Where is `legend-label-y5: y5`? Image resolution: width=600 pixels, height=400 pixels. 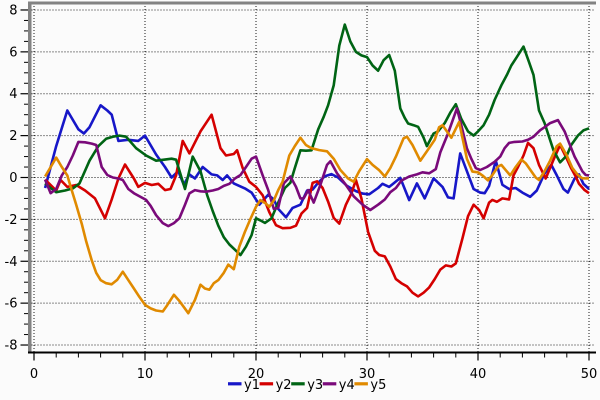 legend-label-y5: y5 is located at coordinates (378, 385).